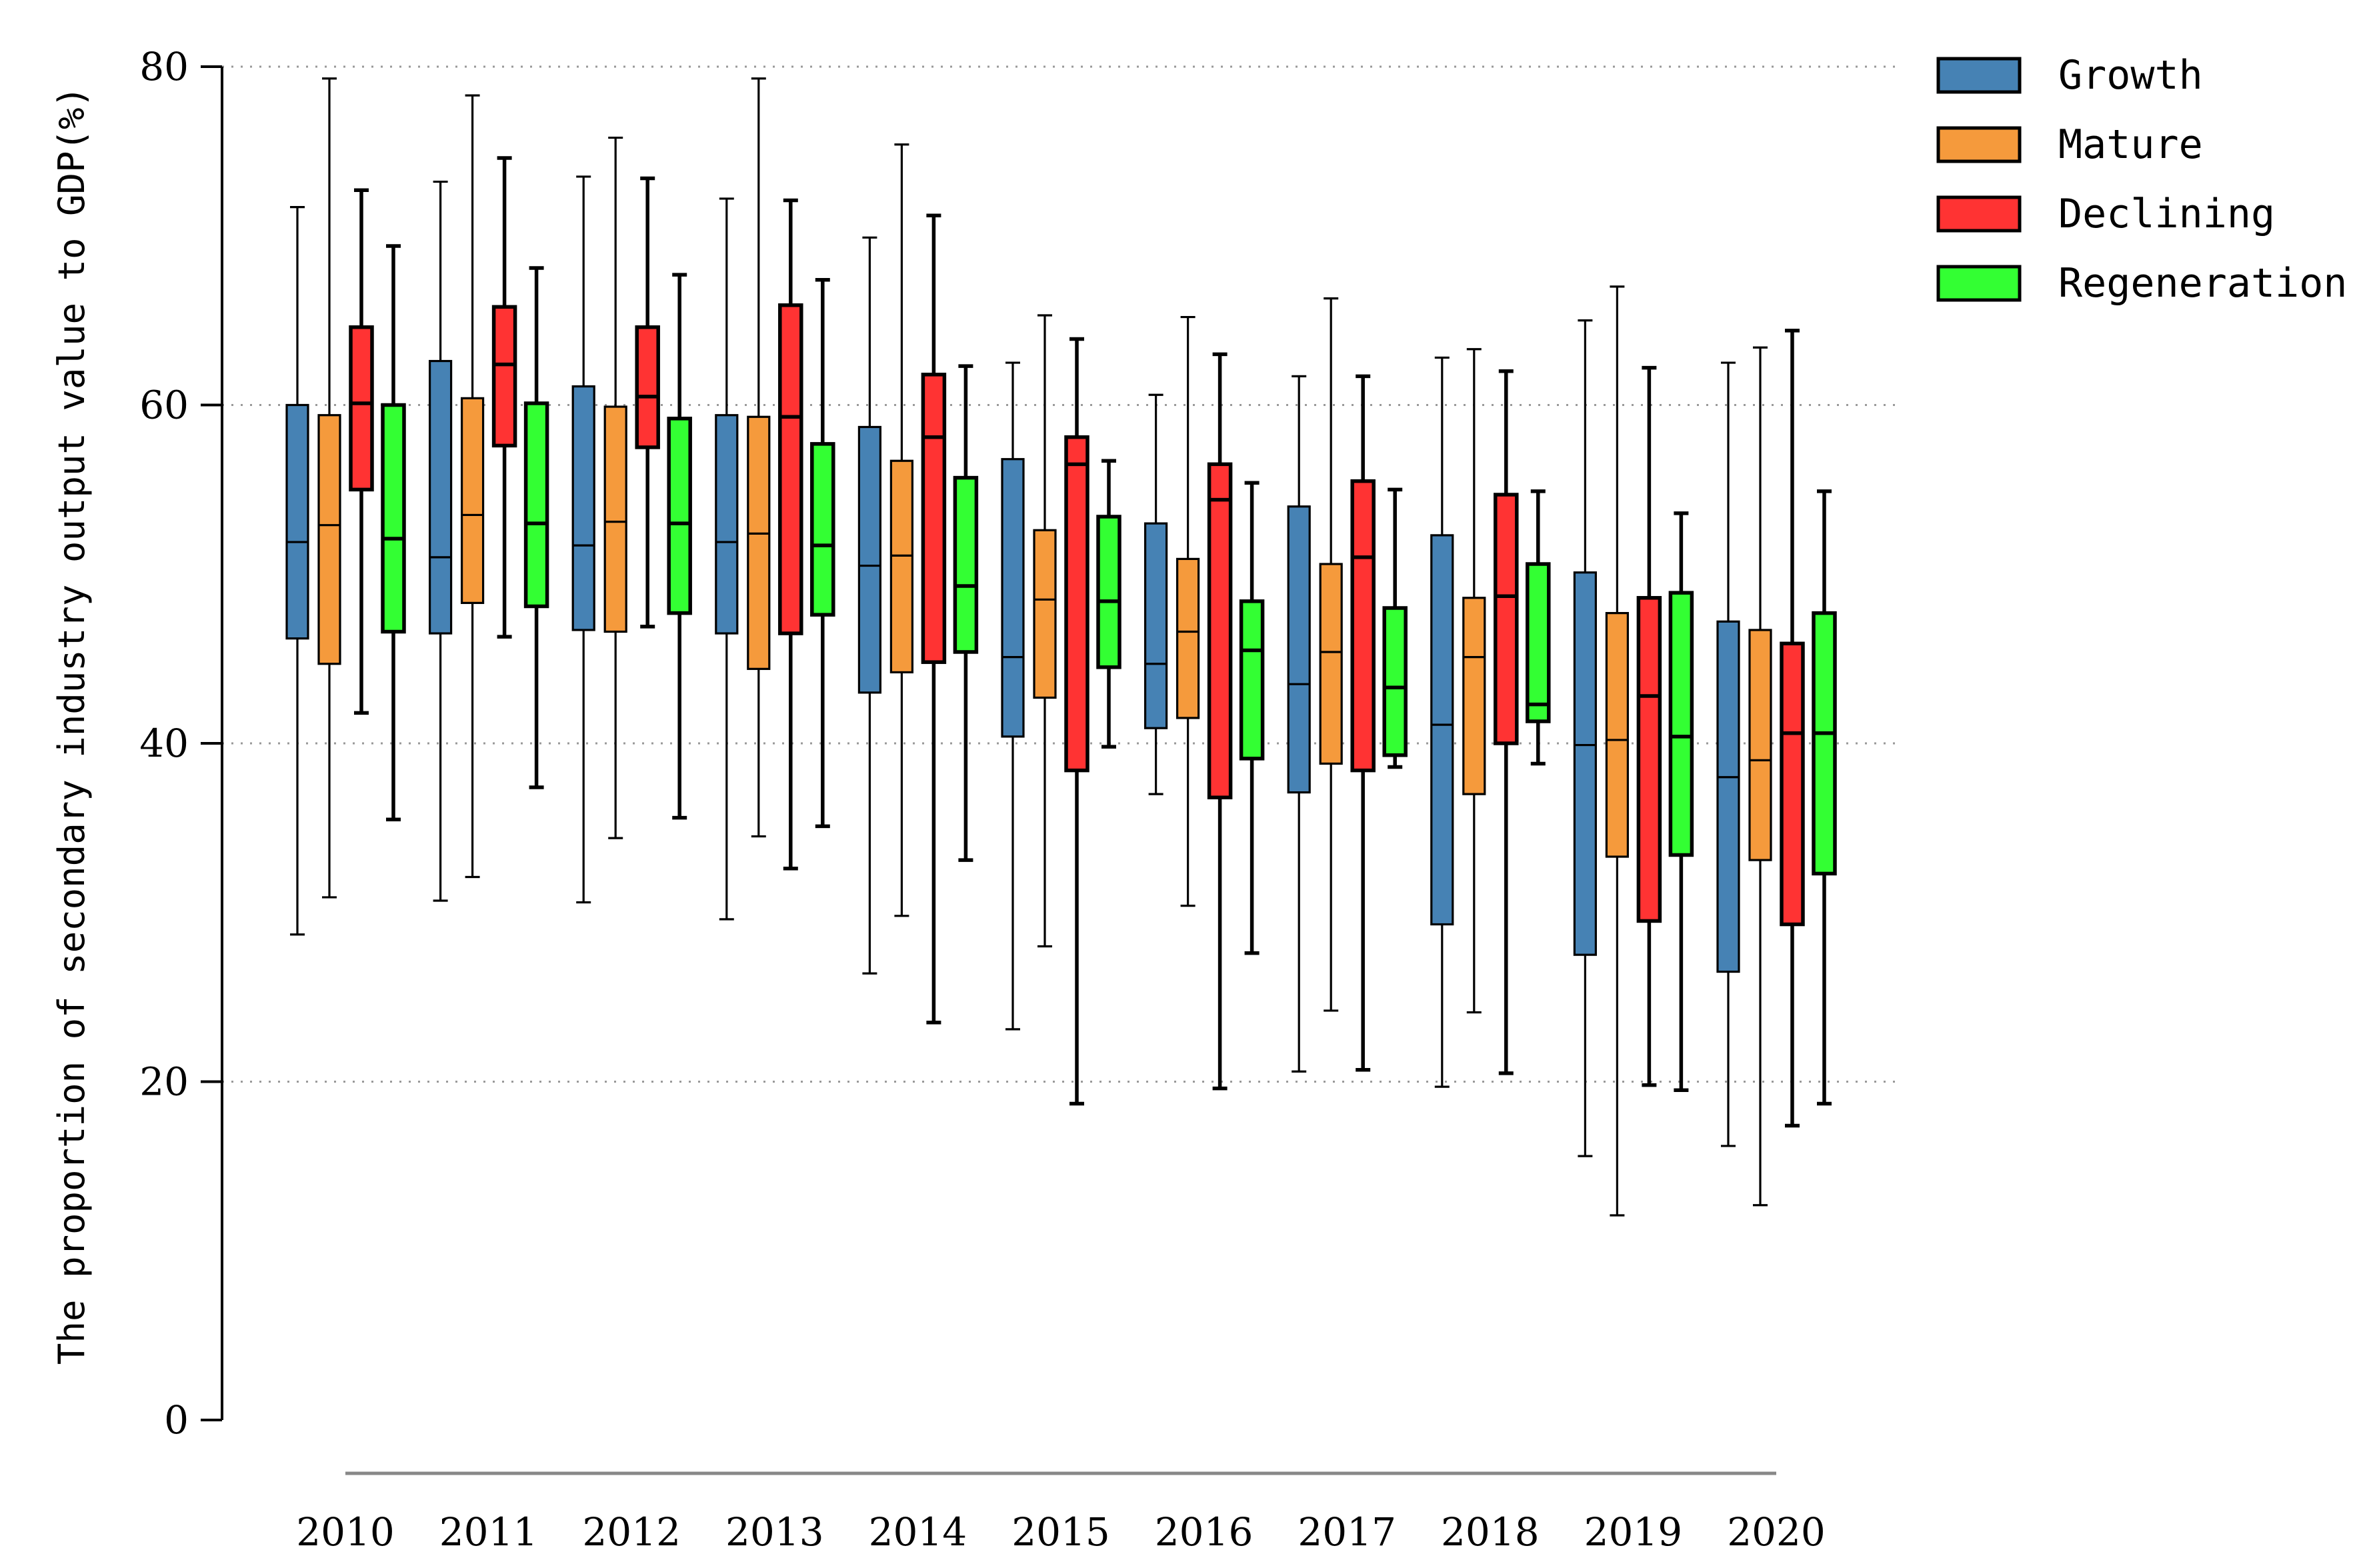 The image size is (2363, 1568). I want to click on y-tick-label: 40, so click(164, 743).